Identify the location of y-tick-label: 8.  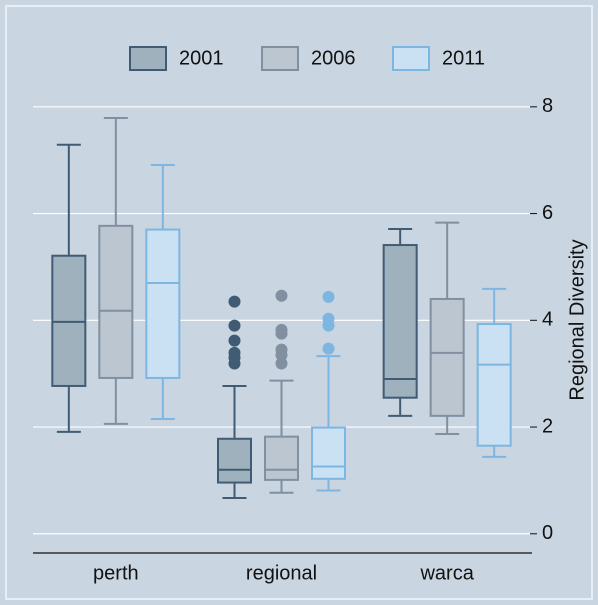
(547, 106).